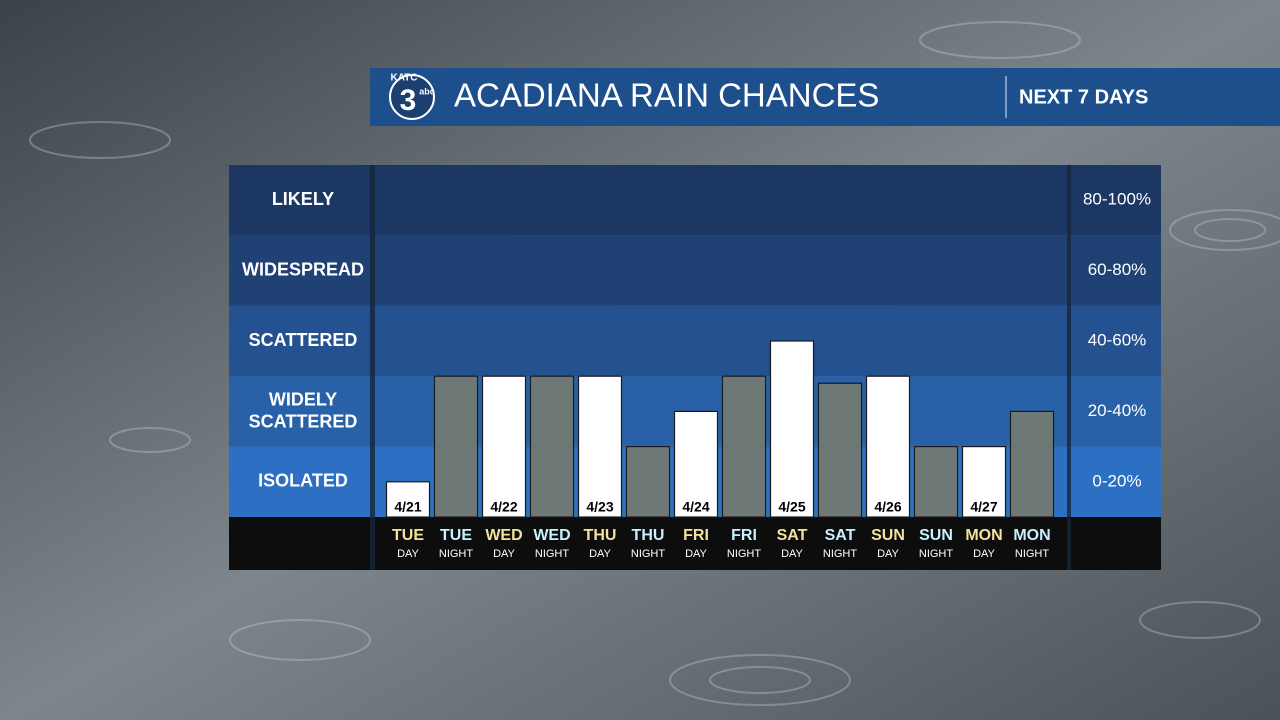  I want to click on chart-subtitle: NEXT 7 DAYS, so click(1083, 97).